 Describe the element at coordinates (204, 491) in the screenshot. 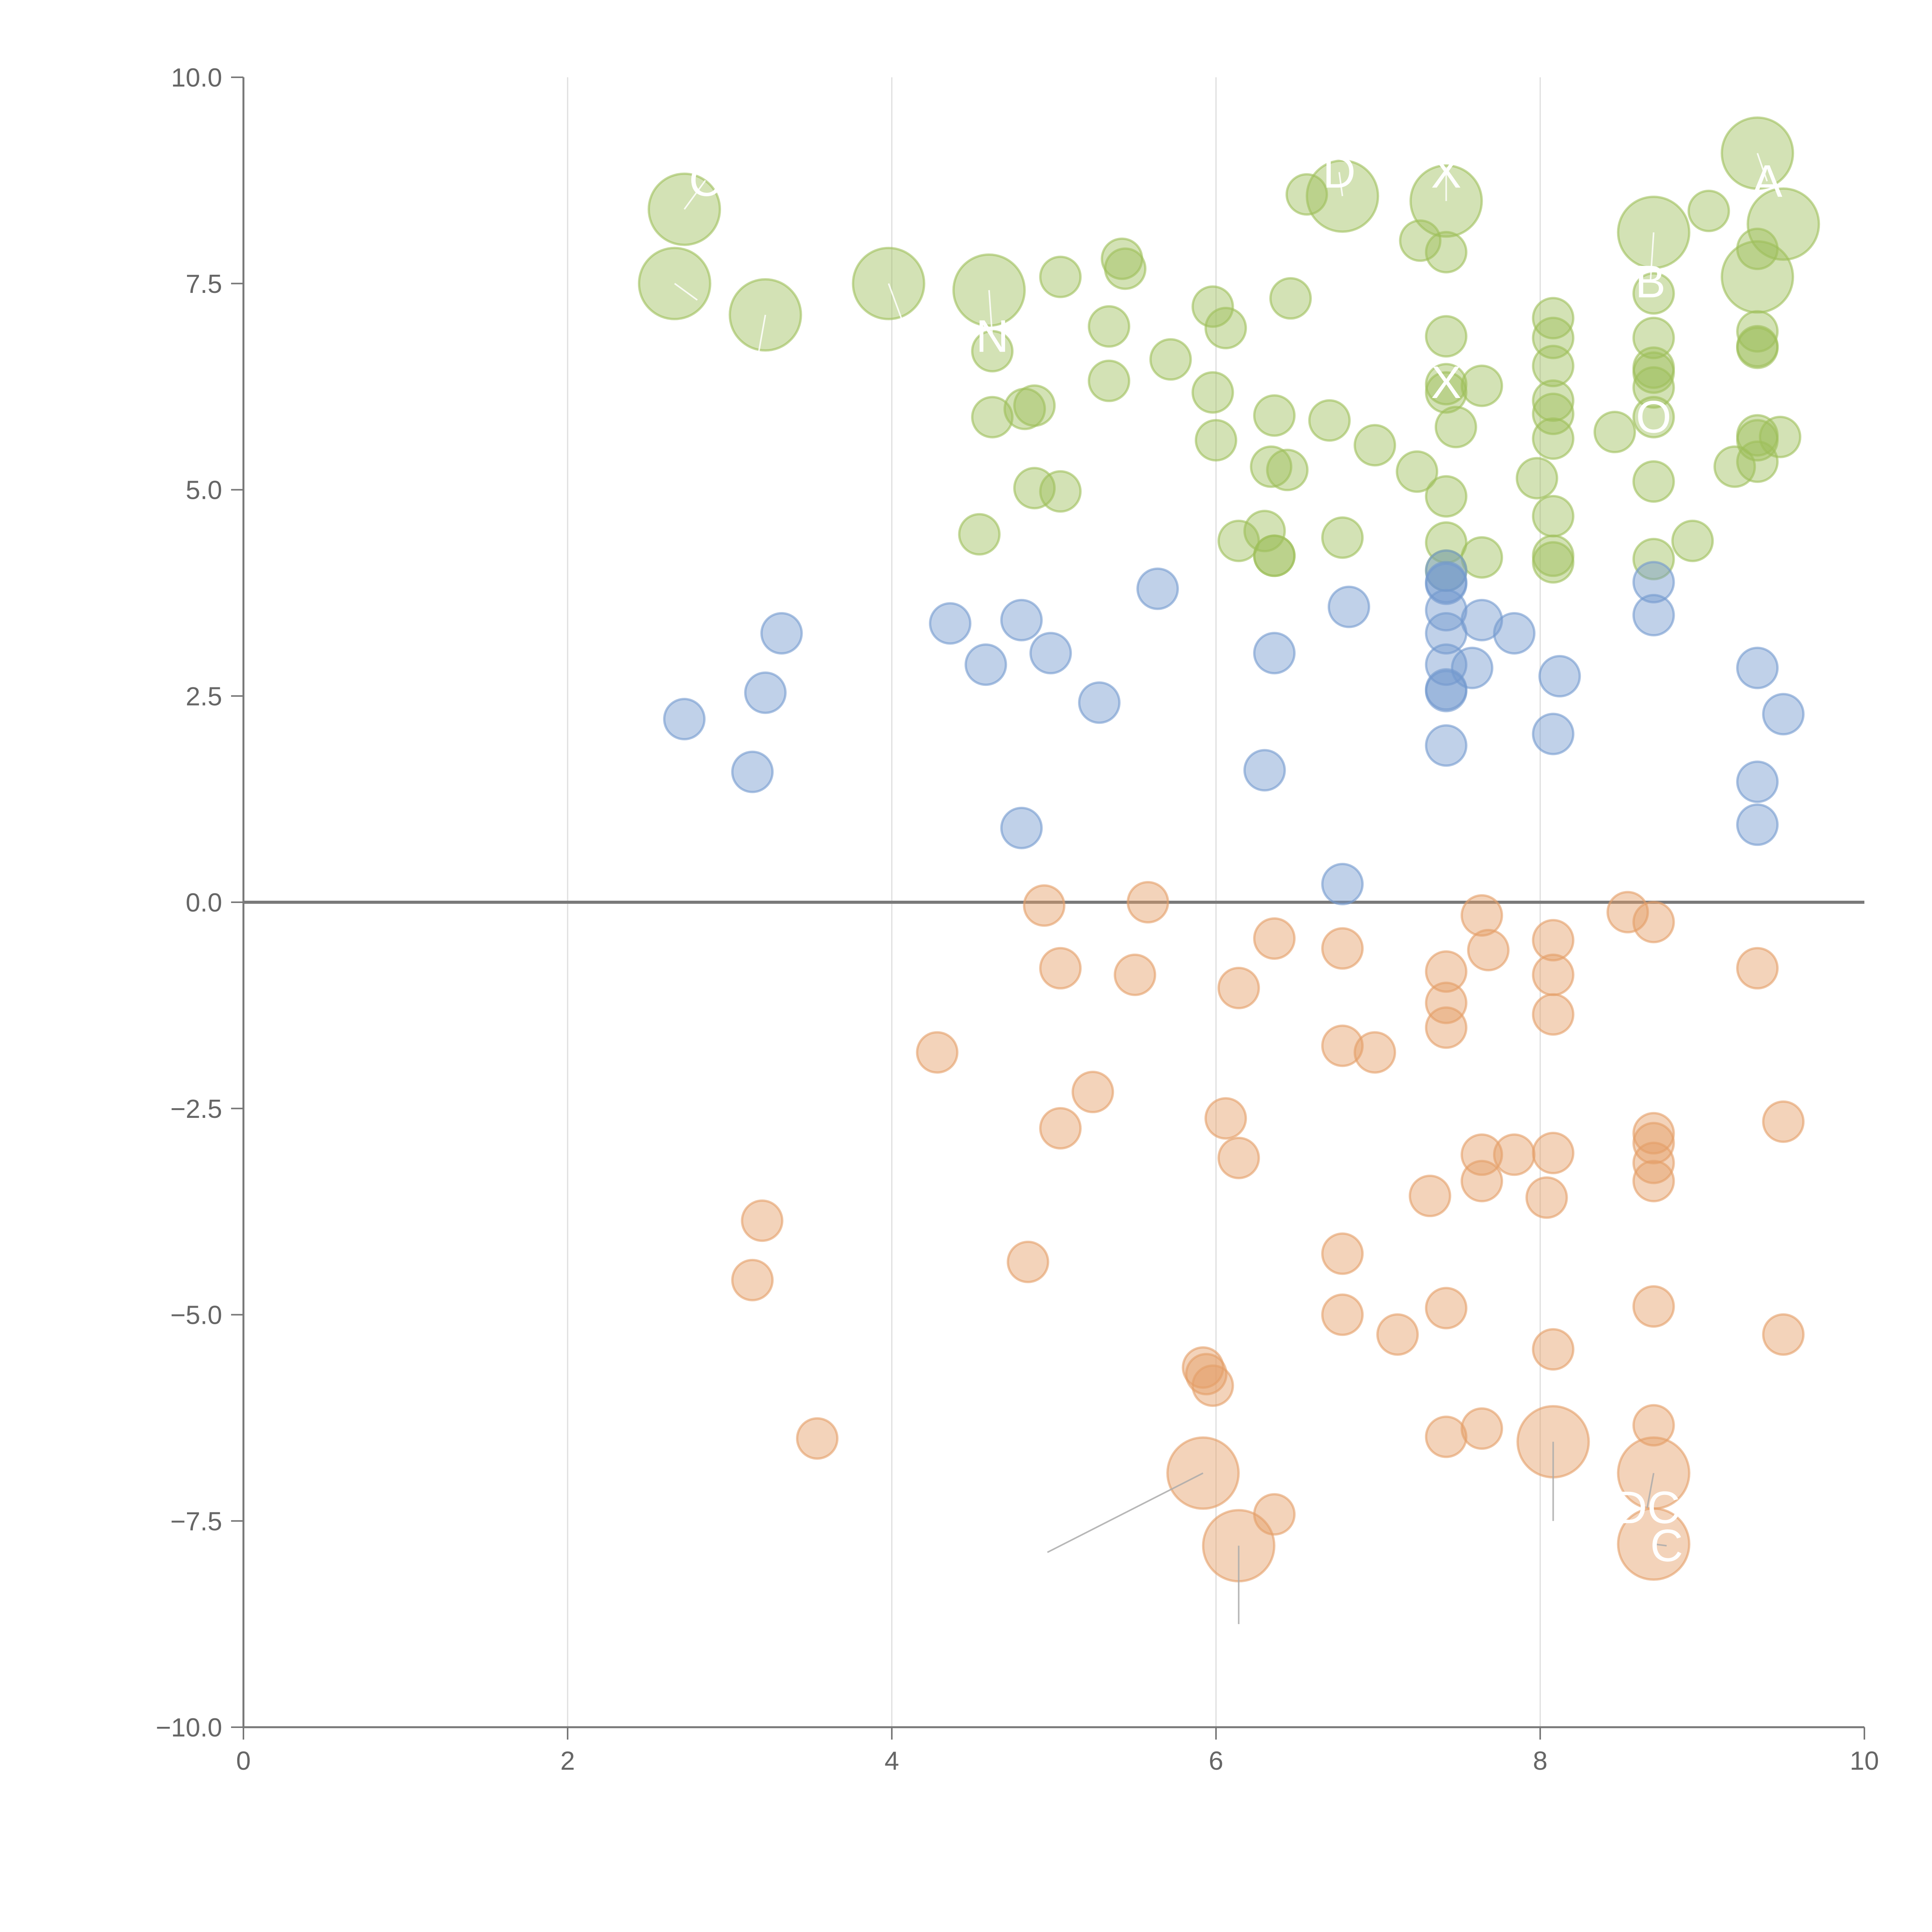

I see `y-tick-label: 5.0` at that location.